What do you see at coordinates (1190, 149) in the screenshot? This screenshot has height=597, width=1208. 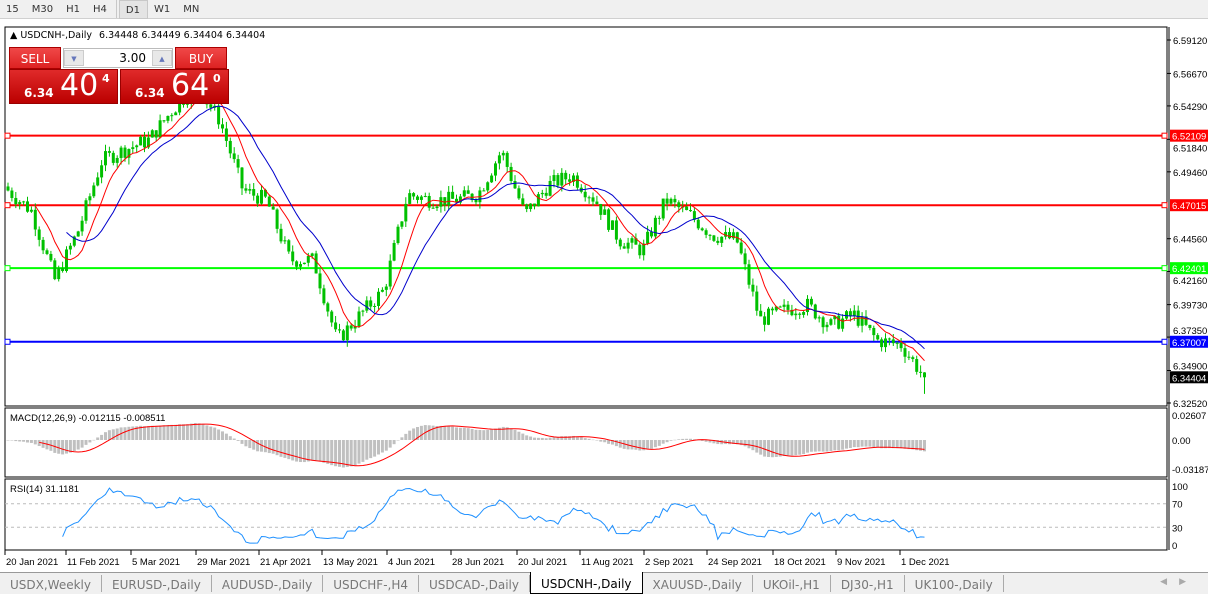 I see `price-axis-label: 6.51840` at bounding box center [1190, 149].